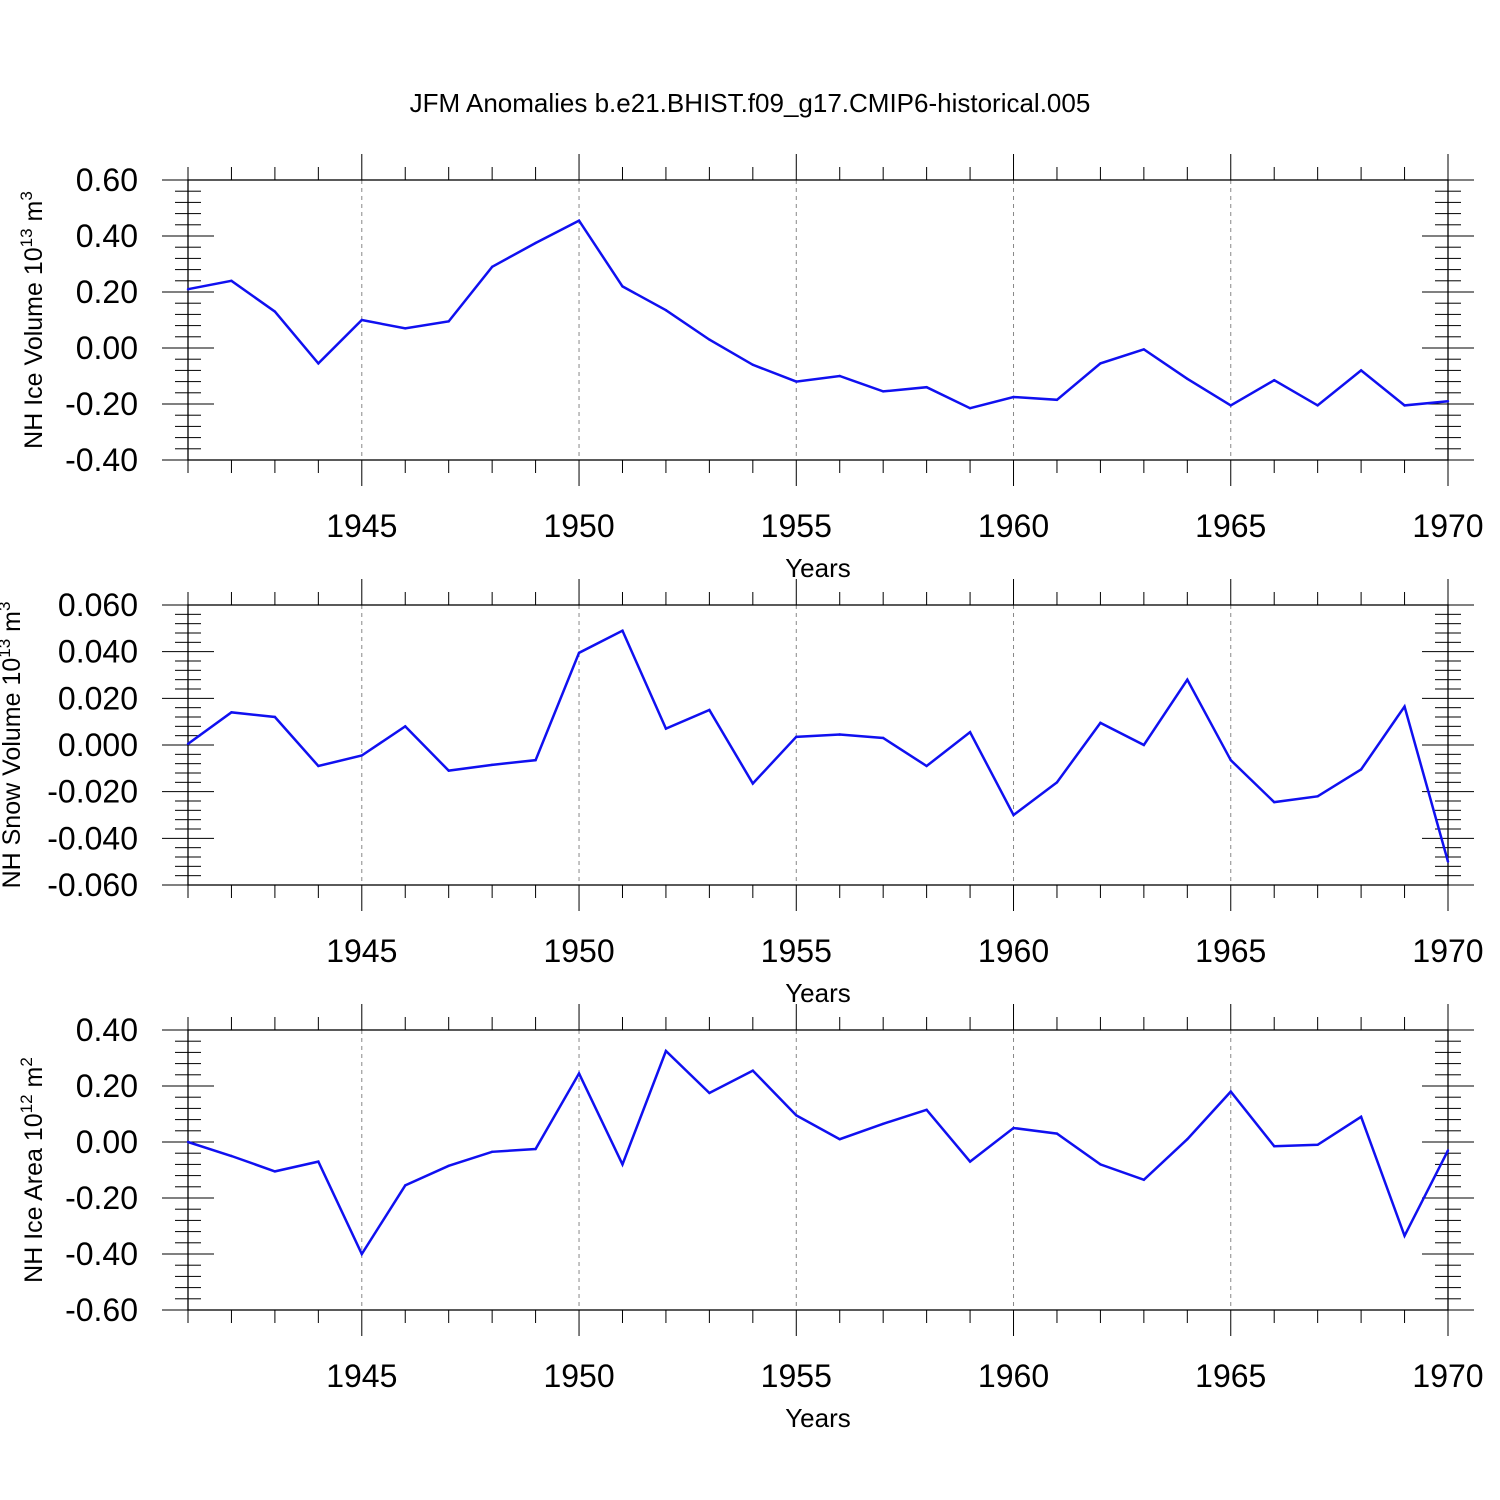 The width and height of the screenshot is (1500, 1500). Describe the element at coordinates (578, 951) in the screenshot. I see `panel-2-xtick-label: 1950` at that location.